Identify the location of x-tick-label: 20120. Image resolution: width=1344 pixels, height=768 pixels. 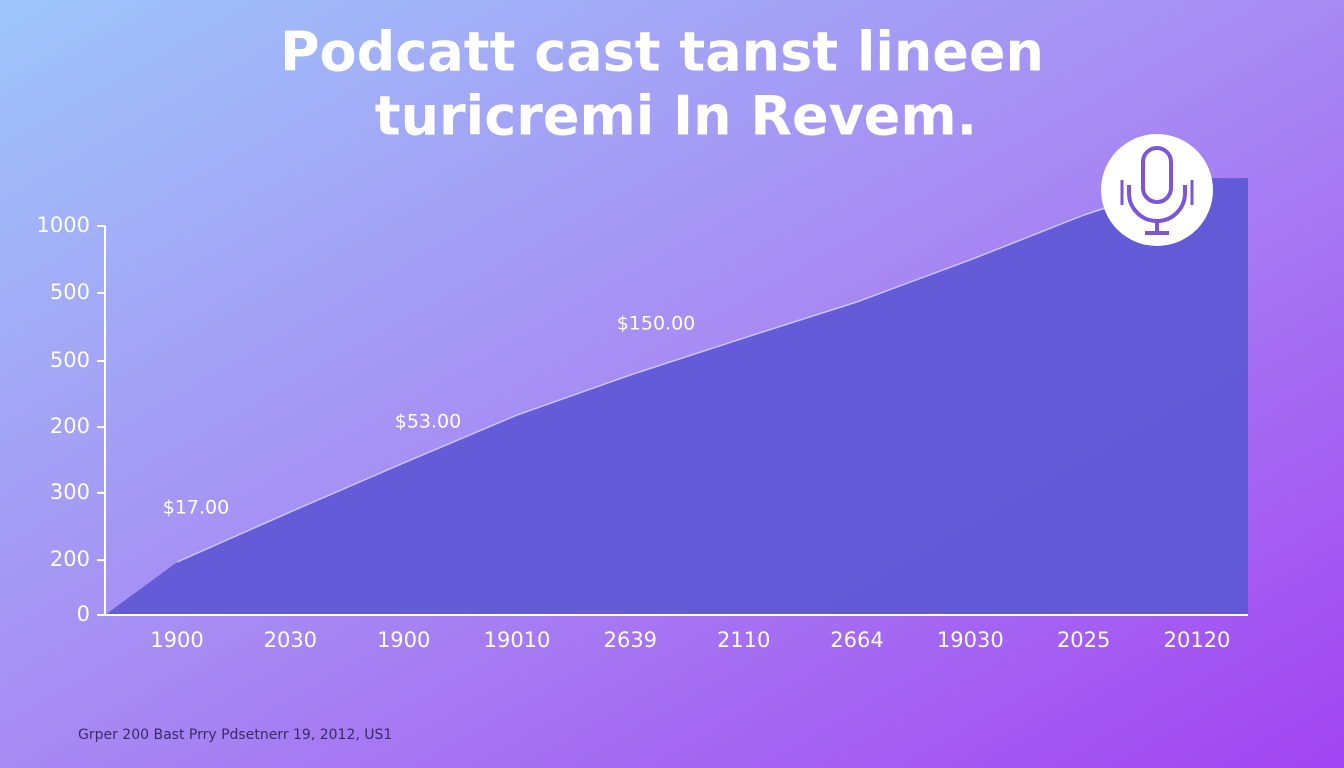
(1197, 640).